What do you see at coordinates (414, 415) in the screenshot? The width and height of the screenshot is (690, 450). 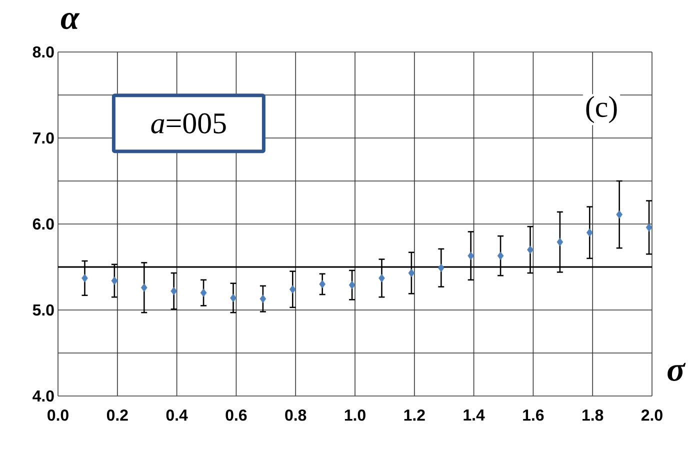 I see `x-tick-label: 1.2` at bounding box center [414, 415].